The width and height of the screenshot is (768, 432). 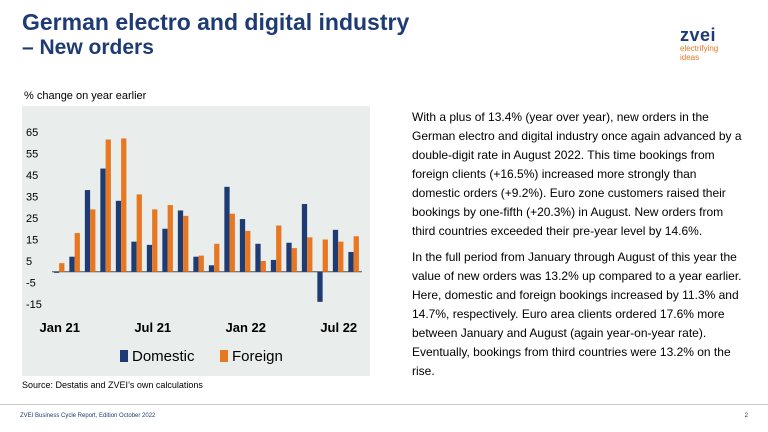 I want to click on y-tick-label: 5, so click(x=29, y=262).